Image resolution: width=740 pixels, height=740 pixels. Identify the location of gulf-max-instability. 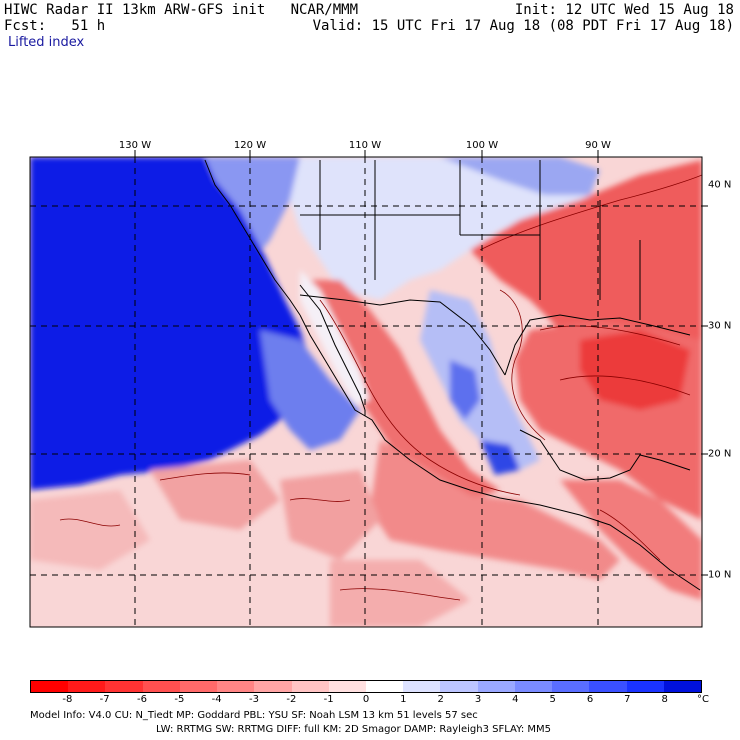
(635, 370).